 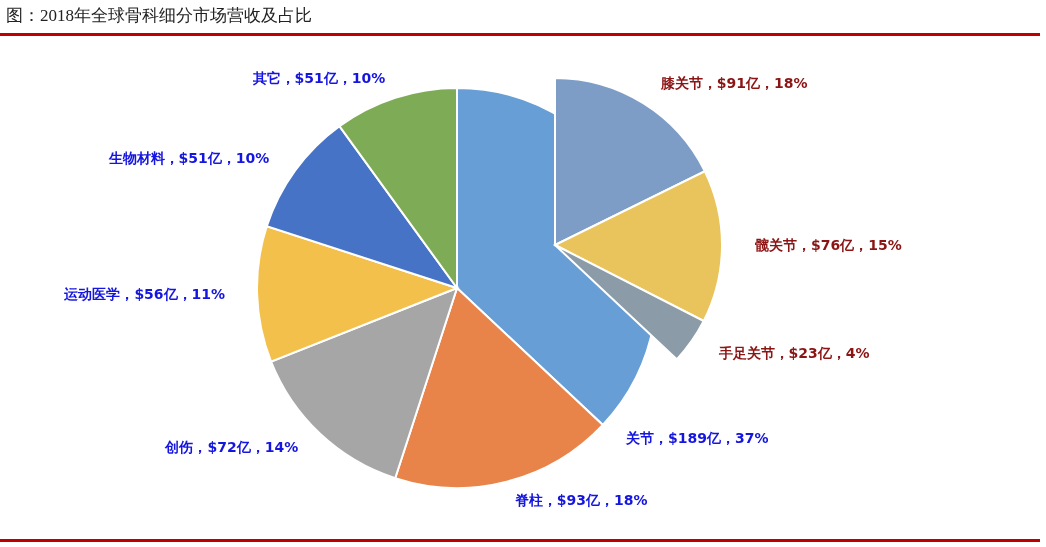 I want to click on slice-label: 膝关节，$91亿，18%, so click(x=733, y=82).